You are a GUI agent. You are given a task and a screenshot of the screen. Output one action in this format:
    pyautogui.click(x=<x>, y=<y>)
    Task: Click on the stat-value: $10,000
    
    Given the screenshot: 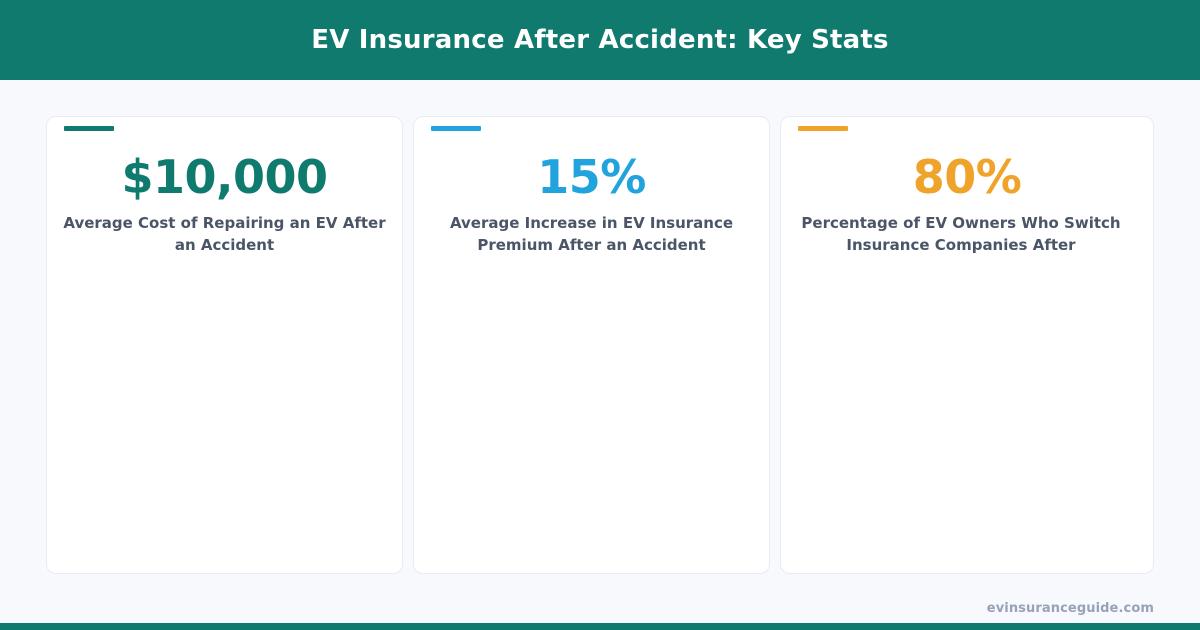 What is the action you would take?
    pyautogui.click(x=224, y=177)
    